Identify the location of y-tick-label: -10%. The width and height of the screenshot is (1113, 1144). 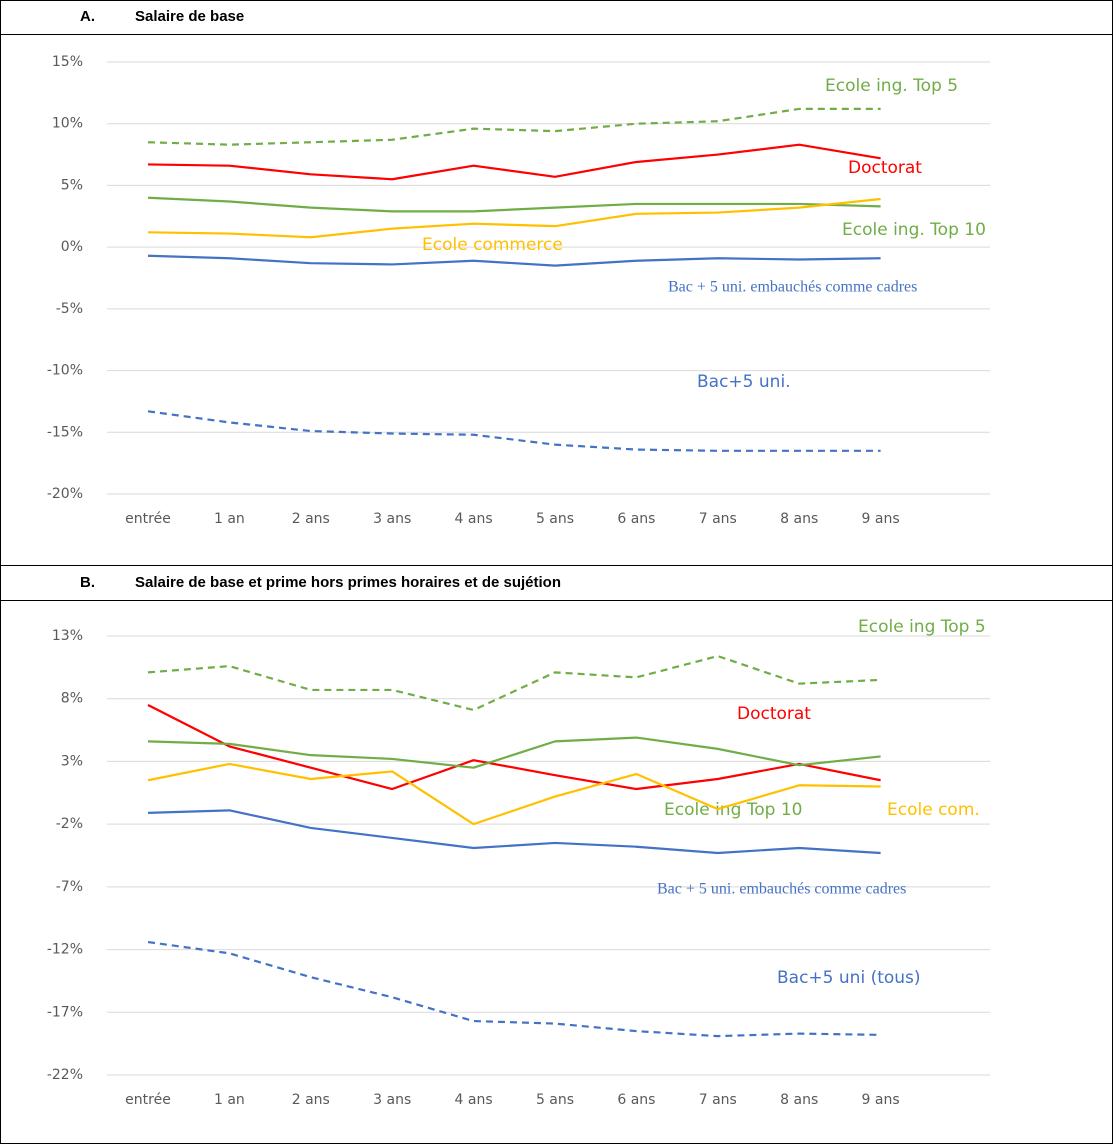
(65, 371).